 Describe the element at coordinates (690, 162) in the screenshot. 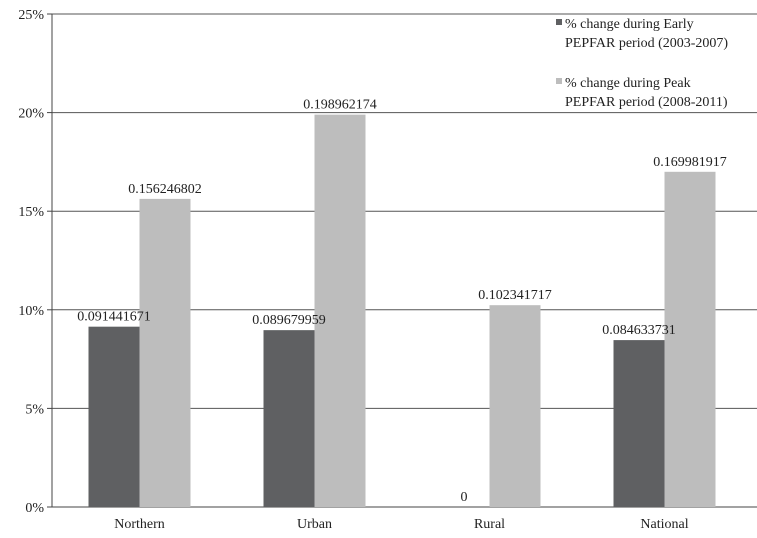

I see `data-label-national-series-2: 0.169981917` at that location.